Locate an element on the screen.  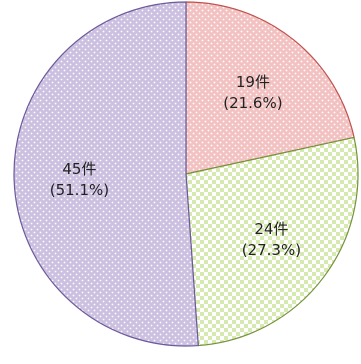
slice-label-count-1: 24件 is located at coordinates (271, 229).